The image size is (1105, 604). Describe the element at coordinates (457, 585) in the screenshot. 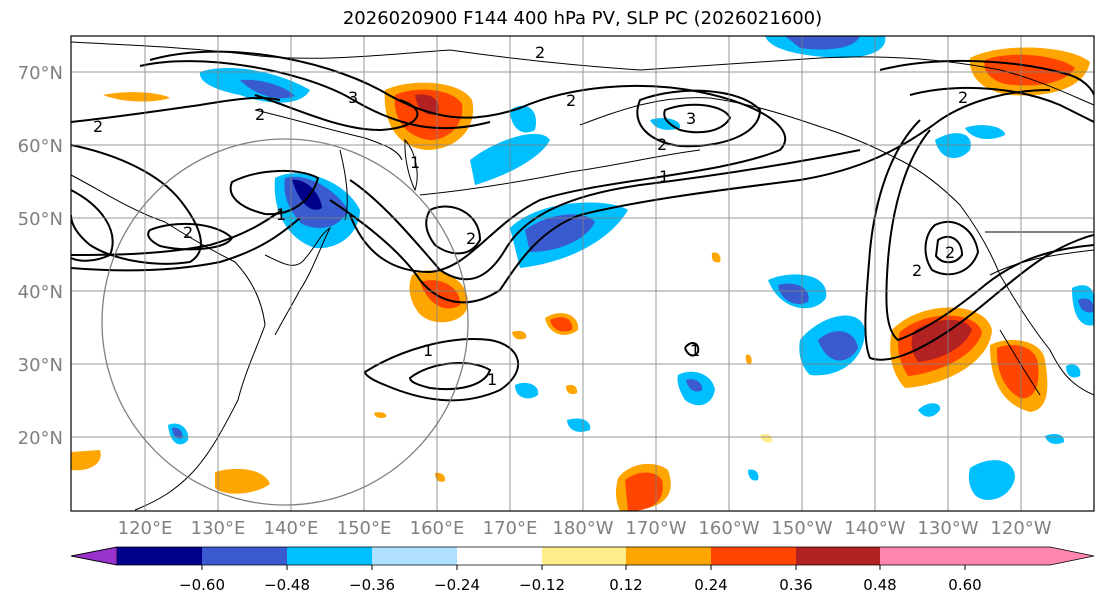

I see `colorbar-tick-label: −0.24` at that location.